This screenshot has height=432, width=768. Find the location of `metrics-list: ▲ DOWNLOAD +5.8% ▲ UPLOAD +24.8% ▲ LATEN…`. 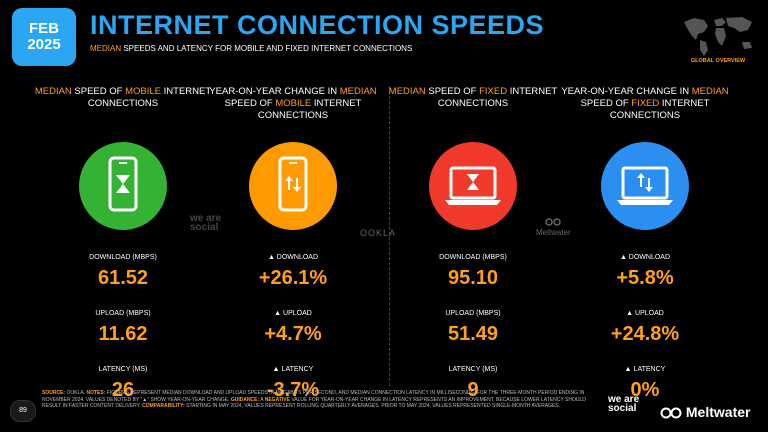

metrics-list: ▲ DOWNLOAD +5.8% ▲ UPLOAD +24.8% ▲ LATEN… is located at coordinates (645, 335).